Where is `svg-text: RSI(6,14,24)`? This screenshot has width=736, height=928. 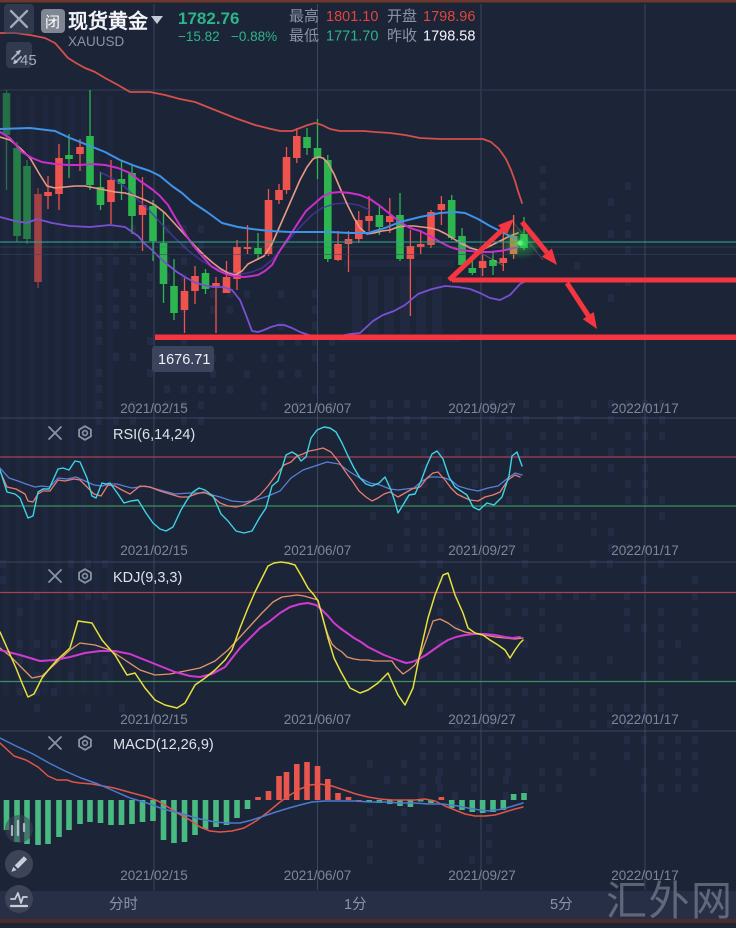 svg-text: RSI(6,14,24) is located at coordinates (154, 435).